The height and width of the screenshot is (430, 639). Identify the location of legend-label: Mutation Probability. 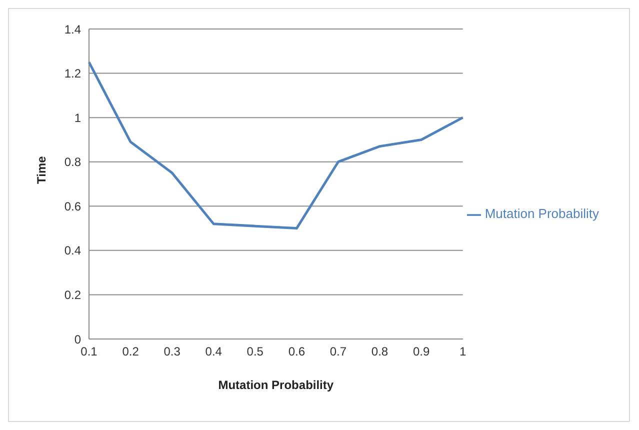
(541, 214).